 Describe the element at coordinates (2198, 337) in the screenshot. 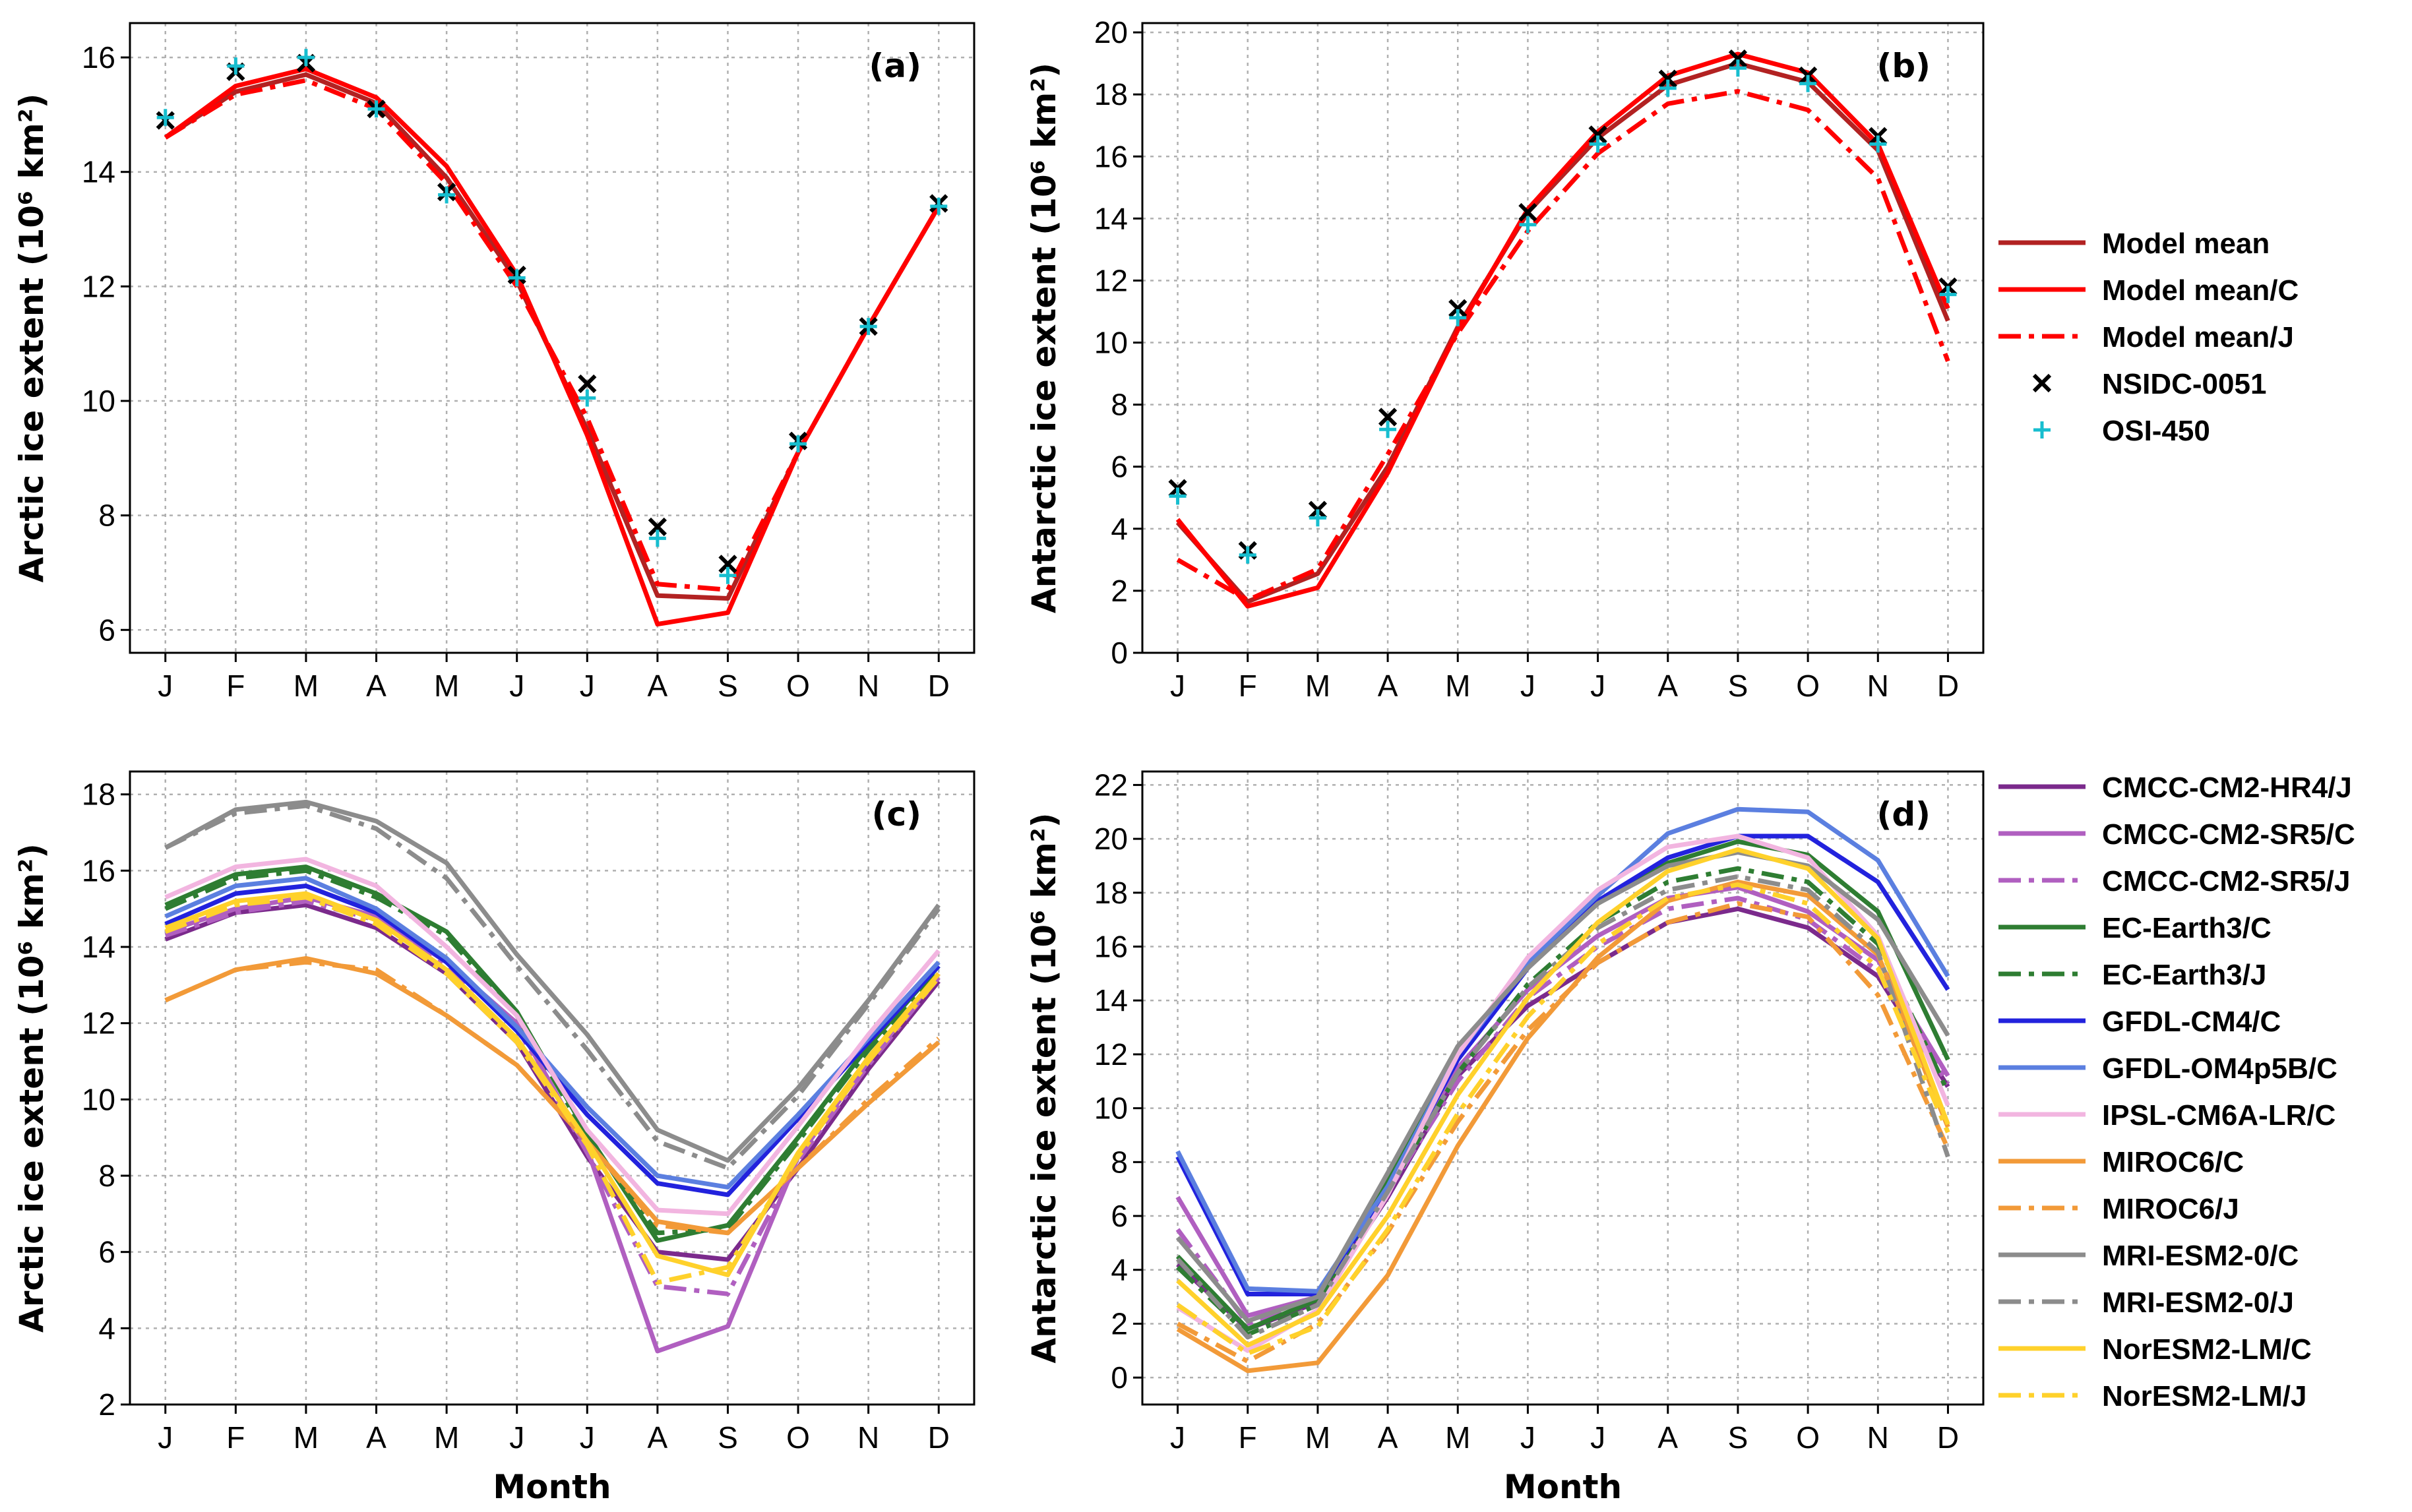

I see `legend-label: Model mean/J` at that location.